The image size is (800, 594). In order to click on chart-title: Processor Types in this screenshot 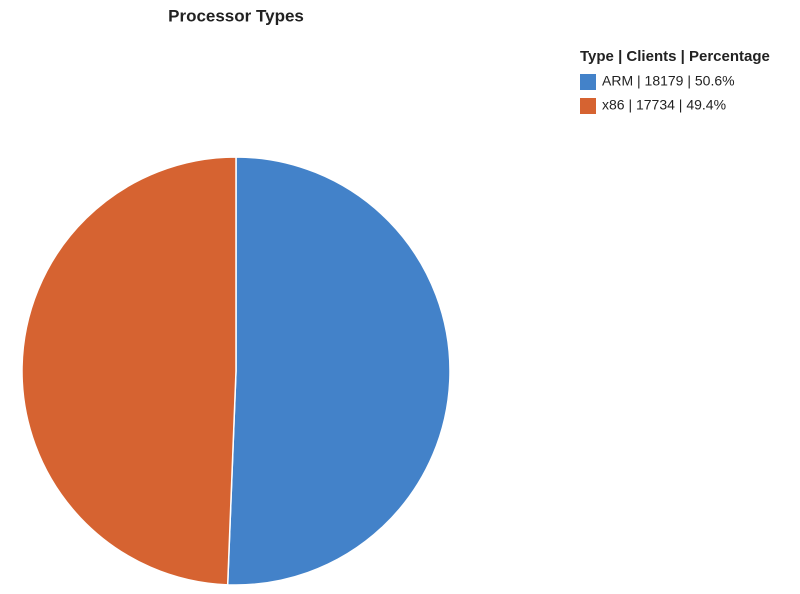, I will do `click(236, 15)`.